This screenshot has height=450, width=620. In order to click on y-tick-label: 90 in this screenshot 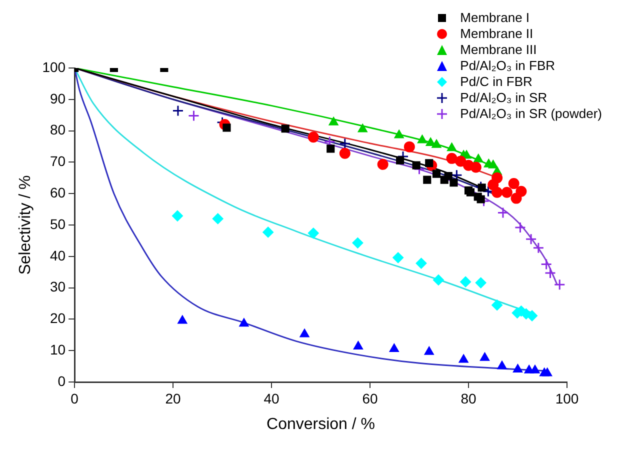, I will do `click(58, 98)`.